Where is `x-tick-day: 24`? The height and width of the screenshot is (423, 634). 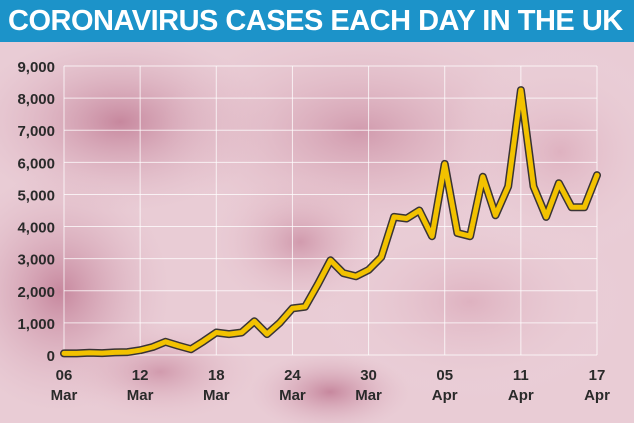 x-tick-day: 24 is located at coordinates (292, 375).